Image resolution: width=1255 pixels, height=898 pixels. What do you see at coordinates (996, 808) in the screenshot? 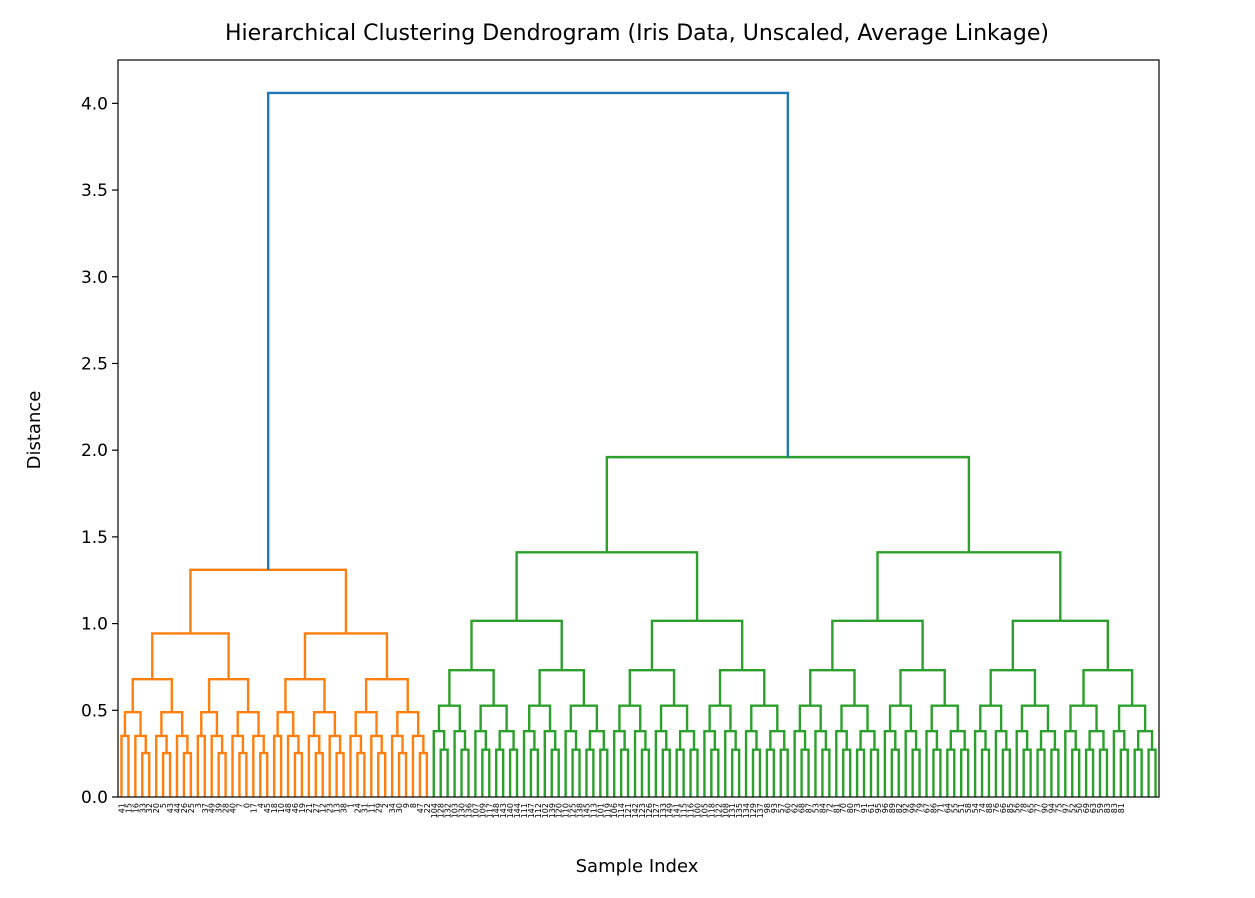
I see `x-tick-label: 76` at bounding box center [996, 808].